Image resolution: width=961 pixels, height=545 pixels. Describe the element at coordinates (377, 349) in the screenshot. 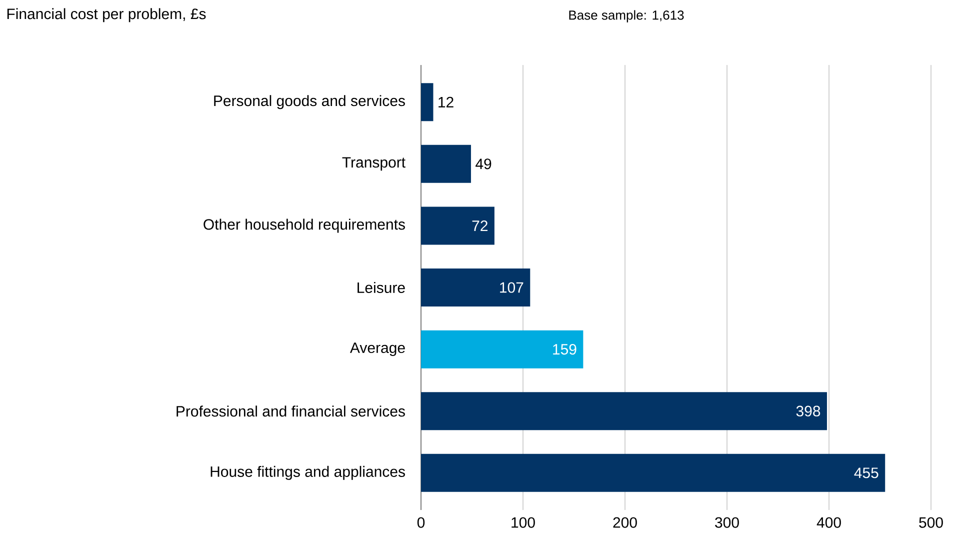

I see `y-tick-label: Average` at that location.